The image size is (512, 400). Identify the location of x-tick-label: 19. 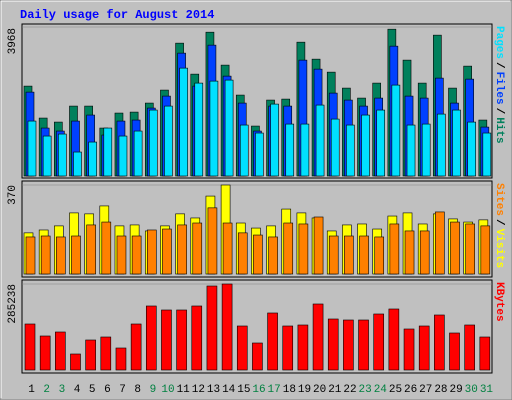
(304, 390).